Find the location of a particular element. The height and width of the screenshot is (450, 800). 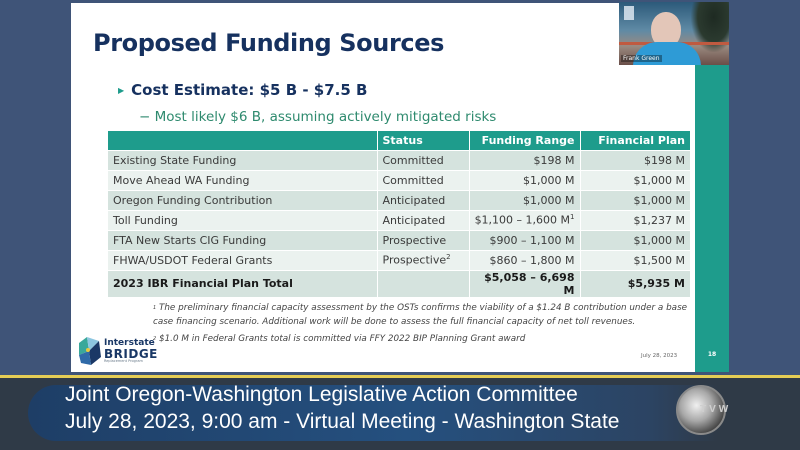

total-label: 2023 IBR Financial Plan Total is located at coordinates (243, 283).